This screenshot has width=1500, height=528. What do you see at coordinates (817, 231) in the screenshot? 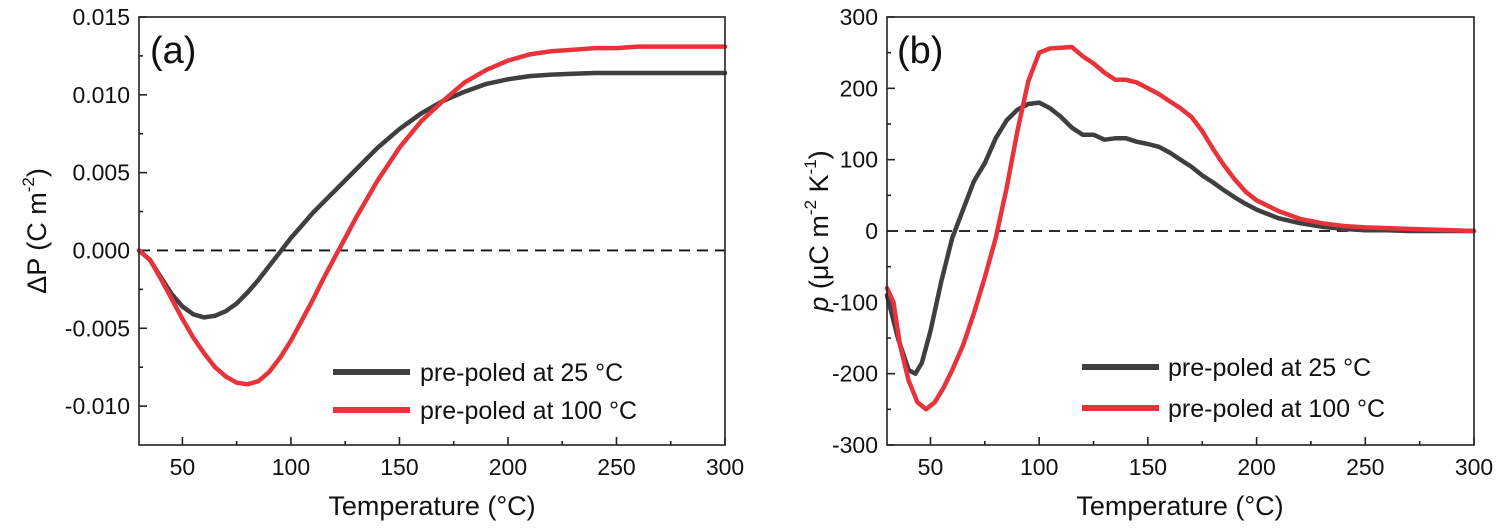
I see `panel-b-ylabel: p (μC m-2 K-1)` at bounding box center [817, 231].